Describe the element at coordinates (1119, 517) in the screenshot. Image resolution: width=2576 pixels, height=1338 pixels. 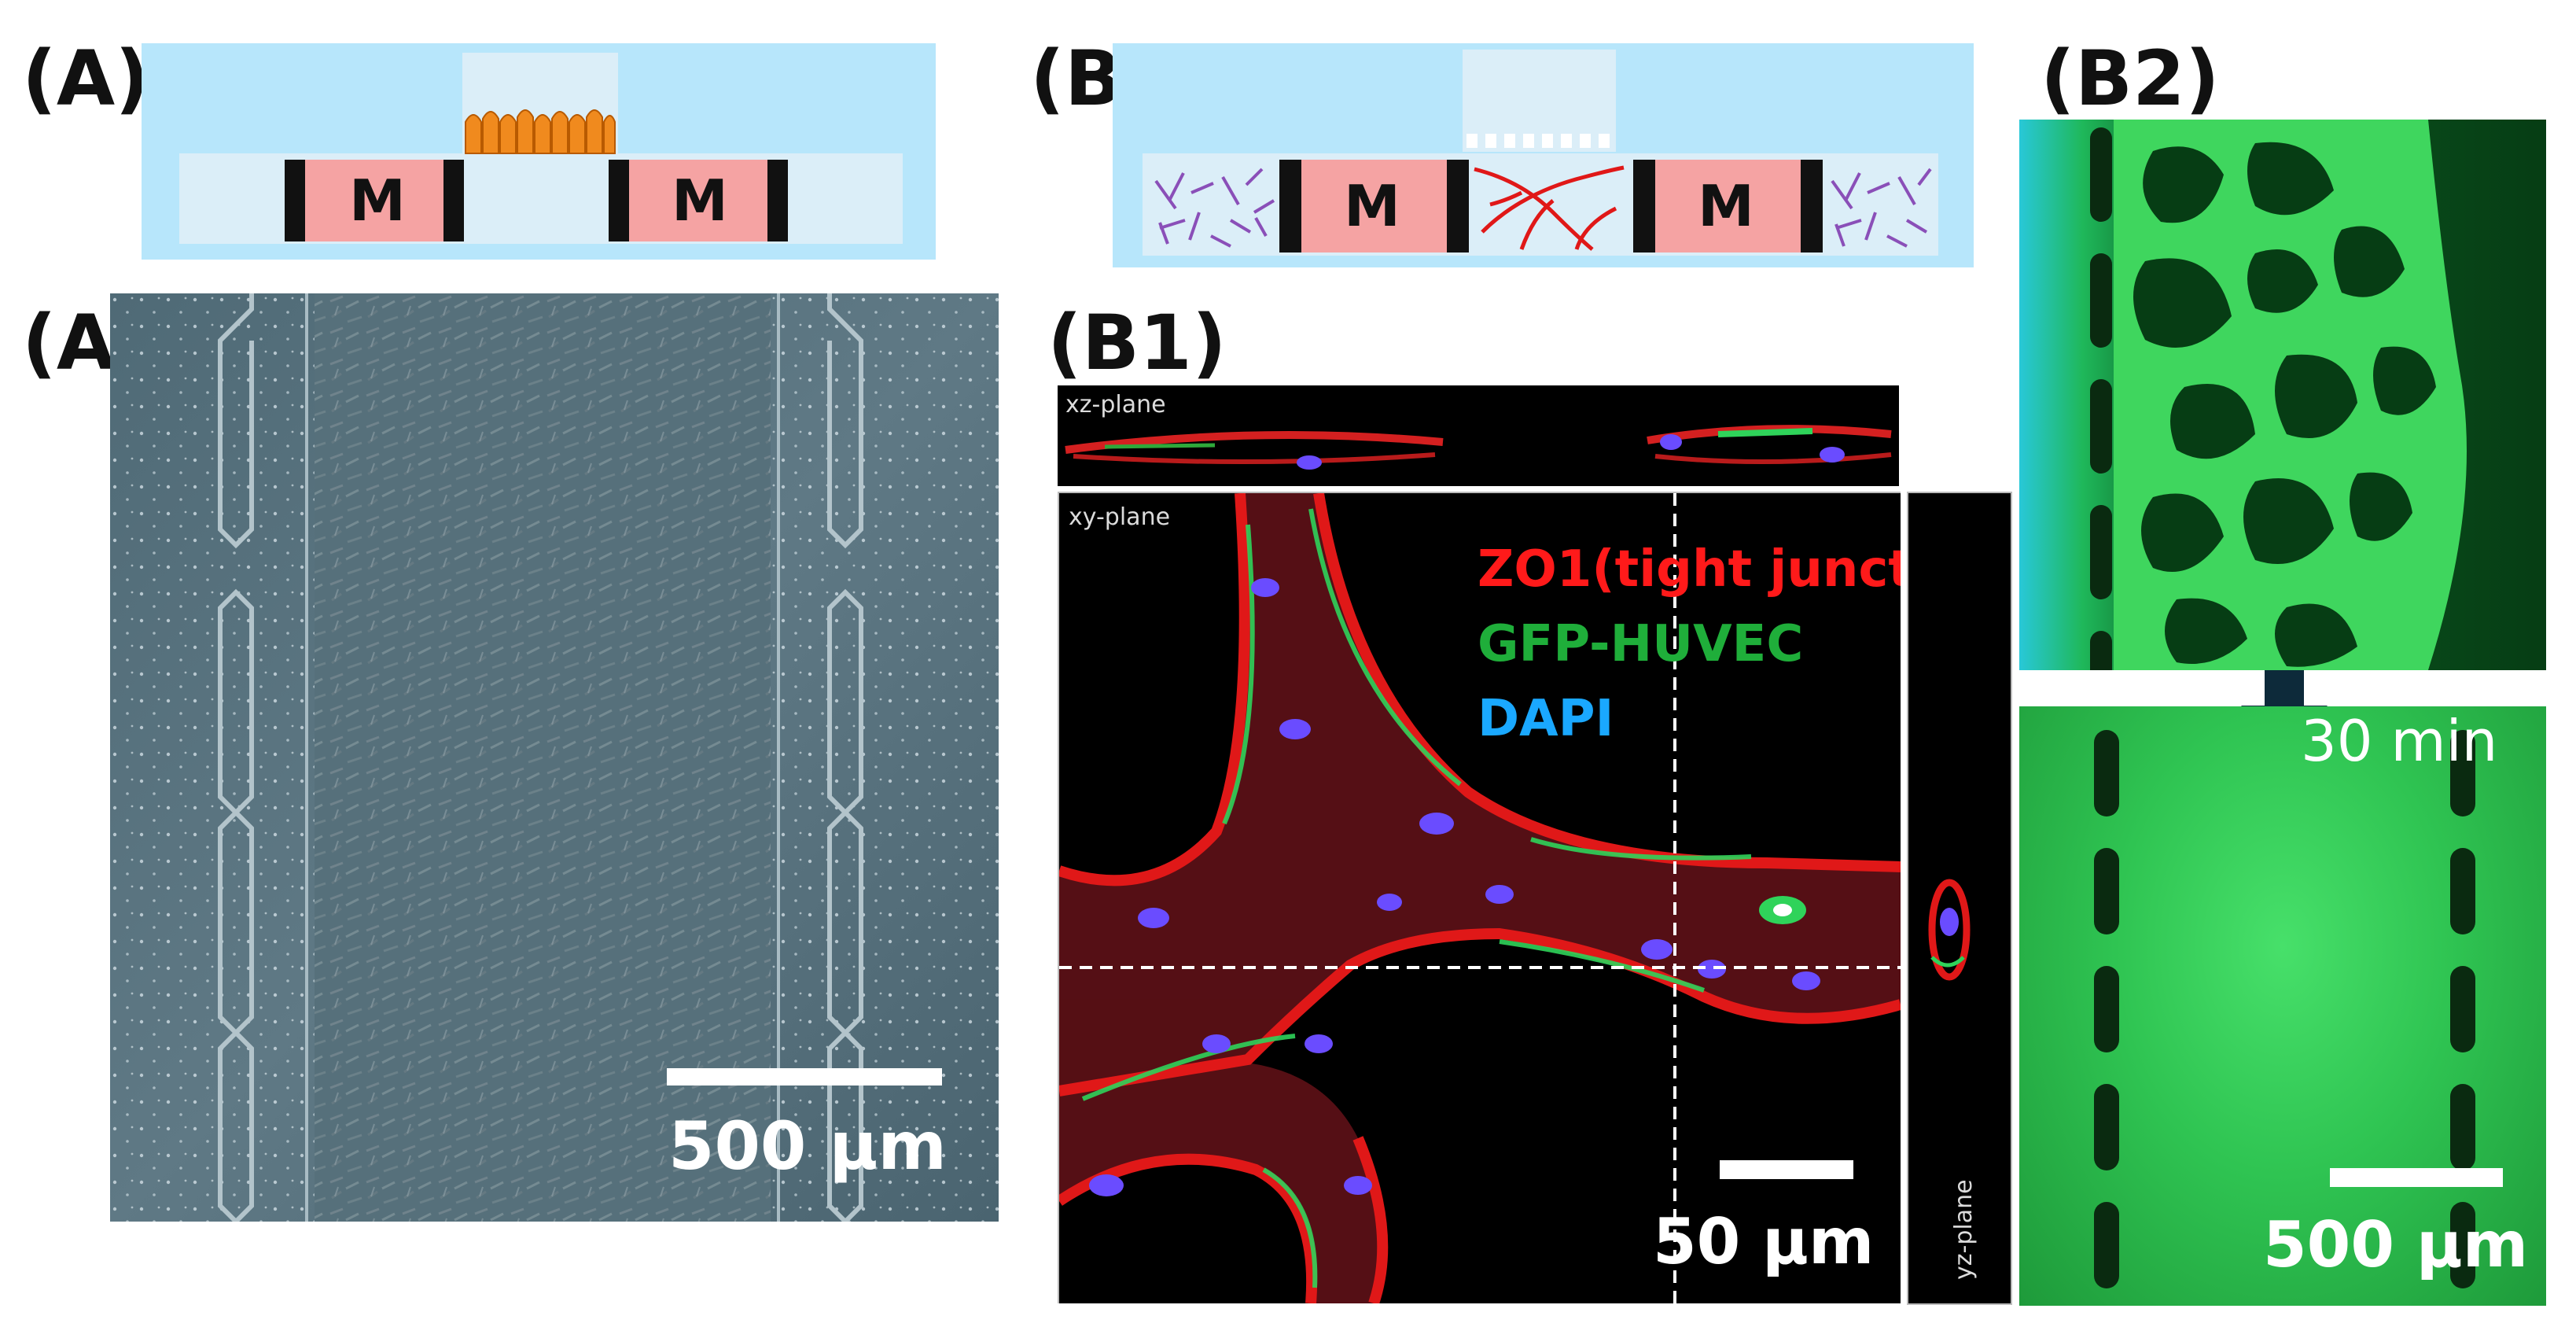
I see `xy-plane-label: xy-plane` at that location.